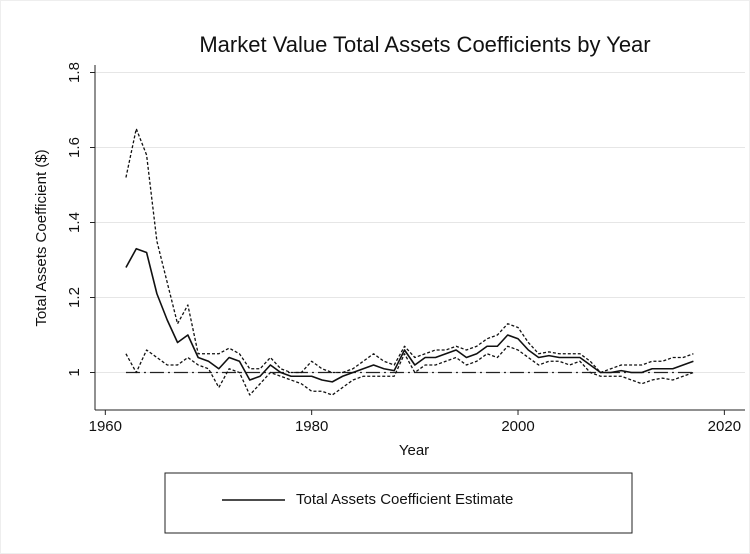 This screenshot has height=554, width=750. I want to click on legend-label: Total Assets Coefficient Estimate, so click(404, 499).